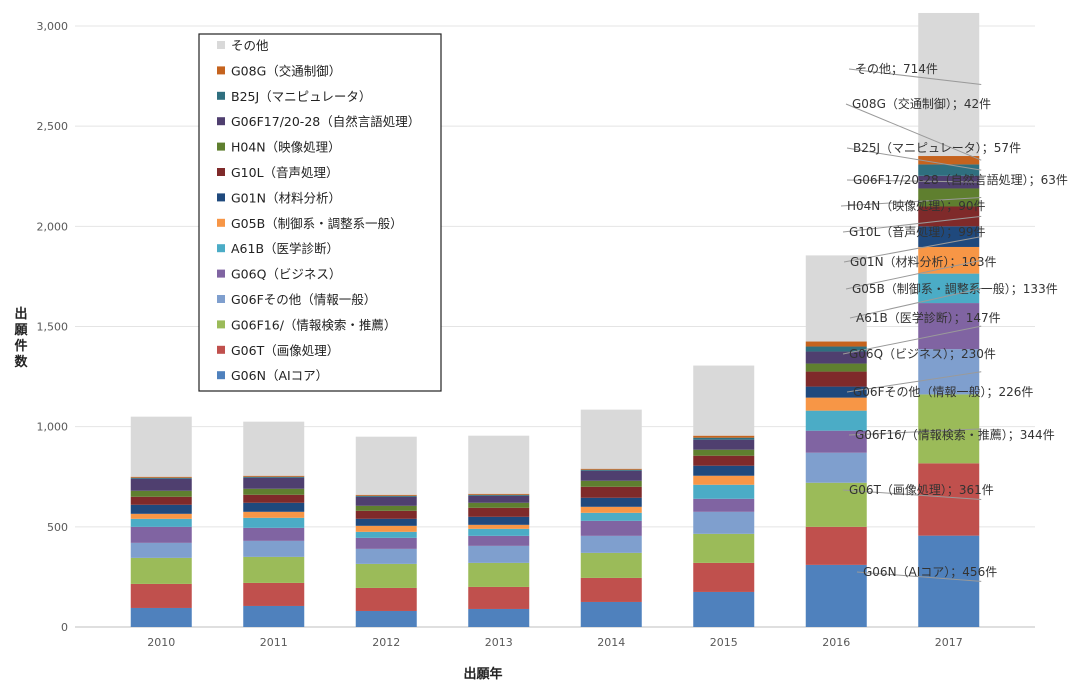 The width and height of the screenshot is (1080, 694). Describe the element at coordinates (482, 674) in the screenshot. I see `x-axis-title: 出願年` at that location.